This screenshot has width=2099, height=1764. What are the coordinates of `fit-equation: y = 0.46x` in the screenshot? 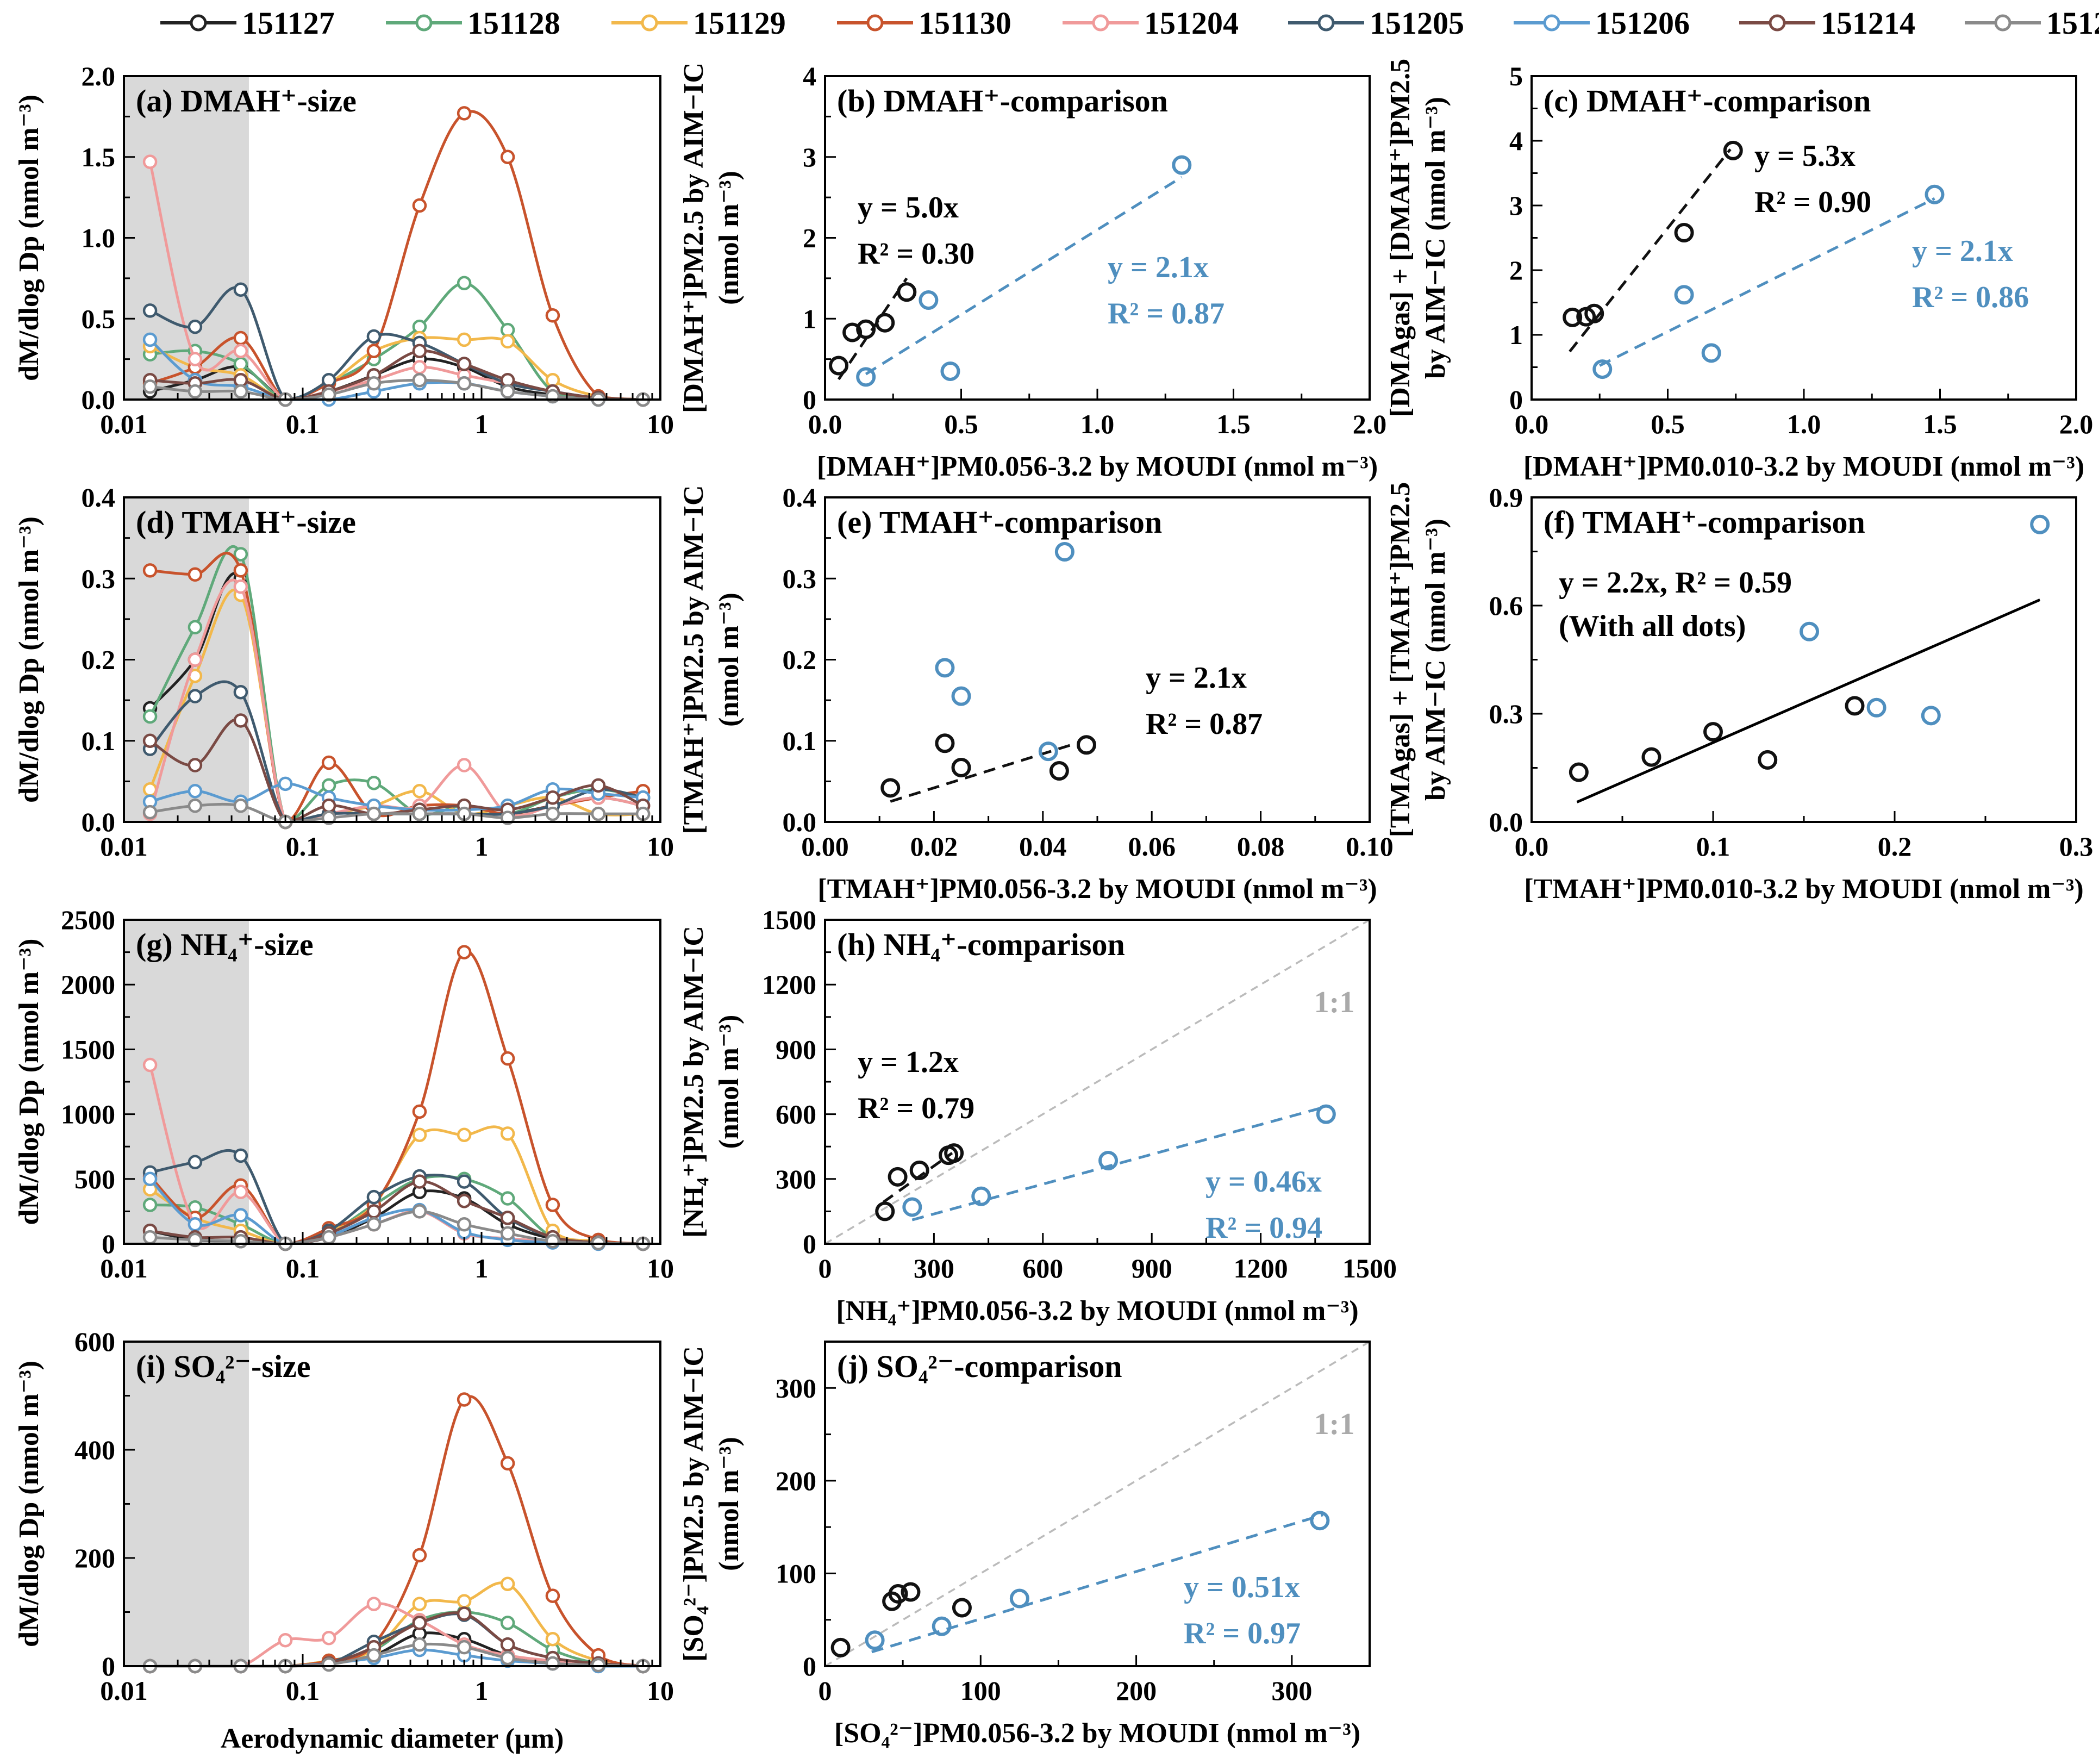 It's located at (1263, 1182).